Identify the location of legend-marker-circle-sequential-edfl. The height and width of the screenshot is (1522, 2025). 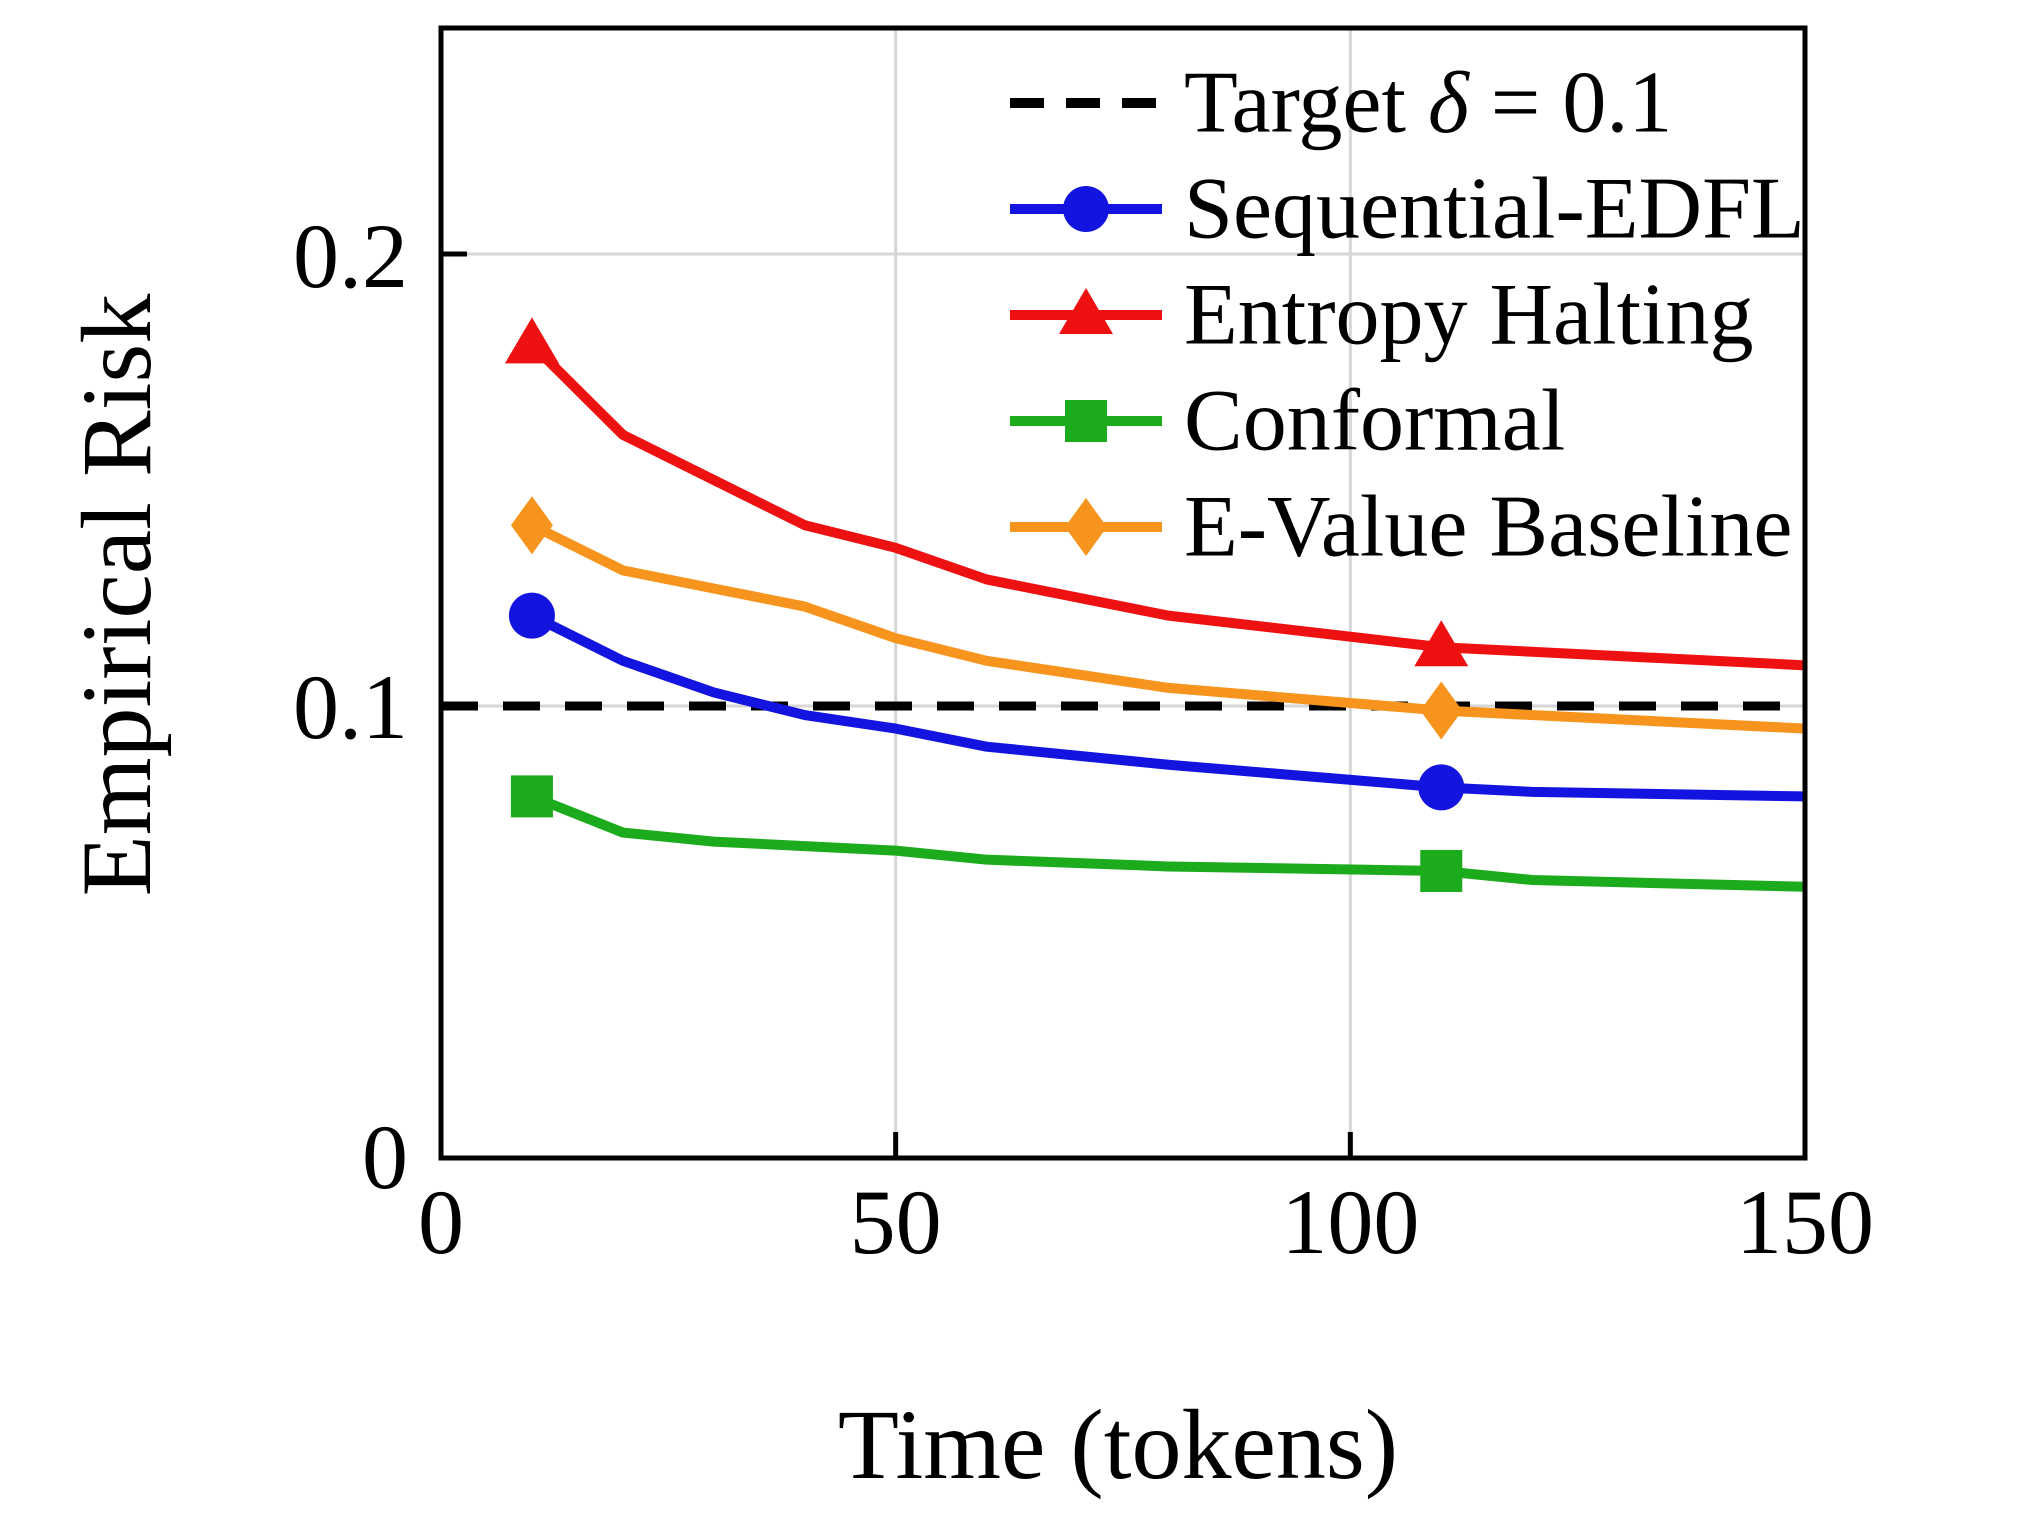
(1086, 209).